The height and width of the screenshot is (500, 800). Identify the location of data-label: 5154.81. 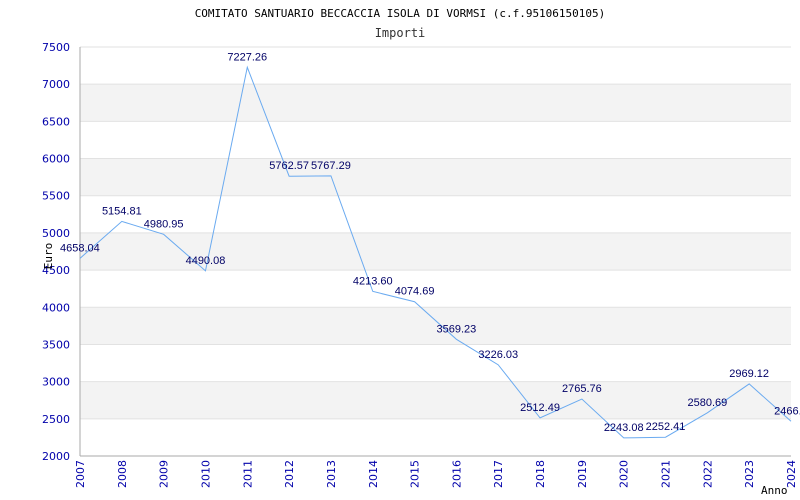
(122, 211).